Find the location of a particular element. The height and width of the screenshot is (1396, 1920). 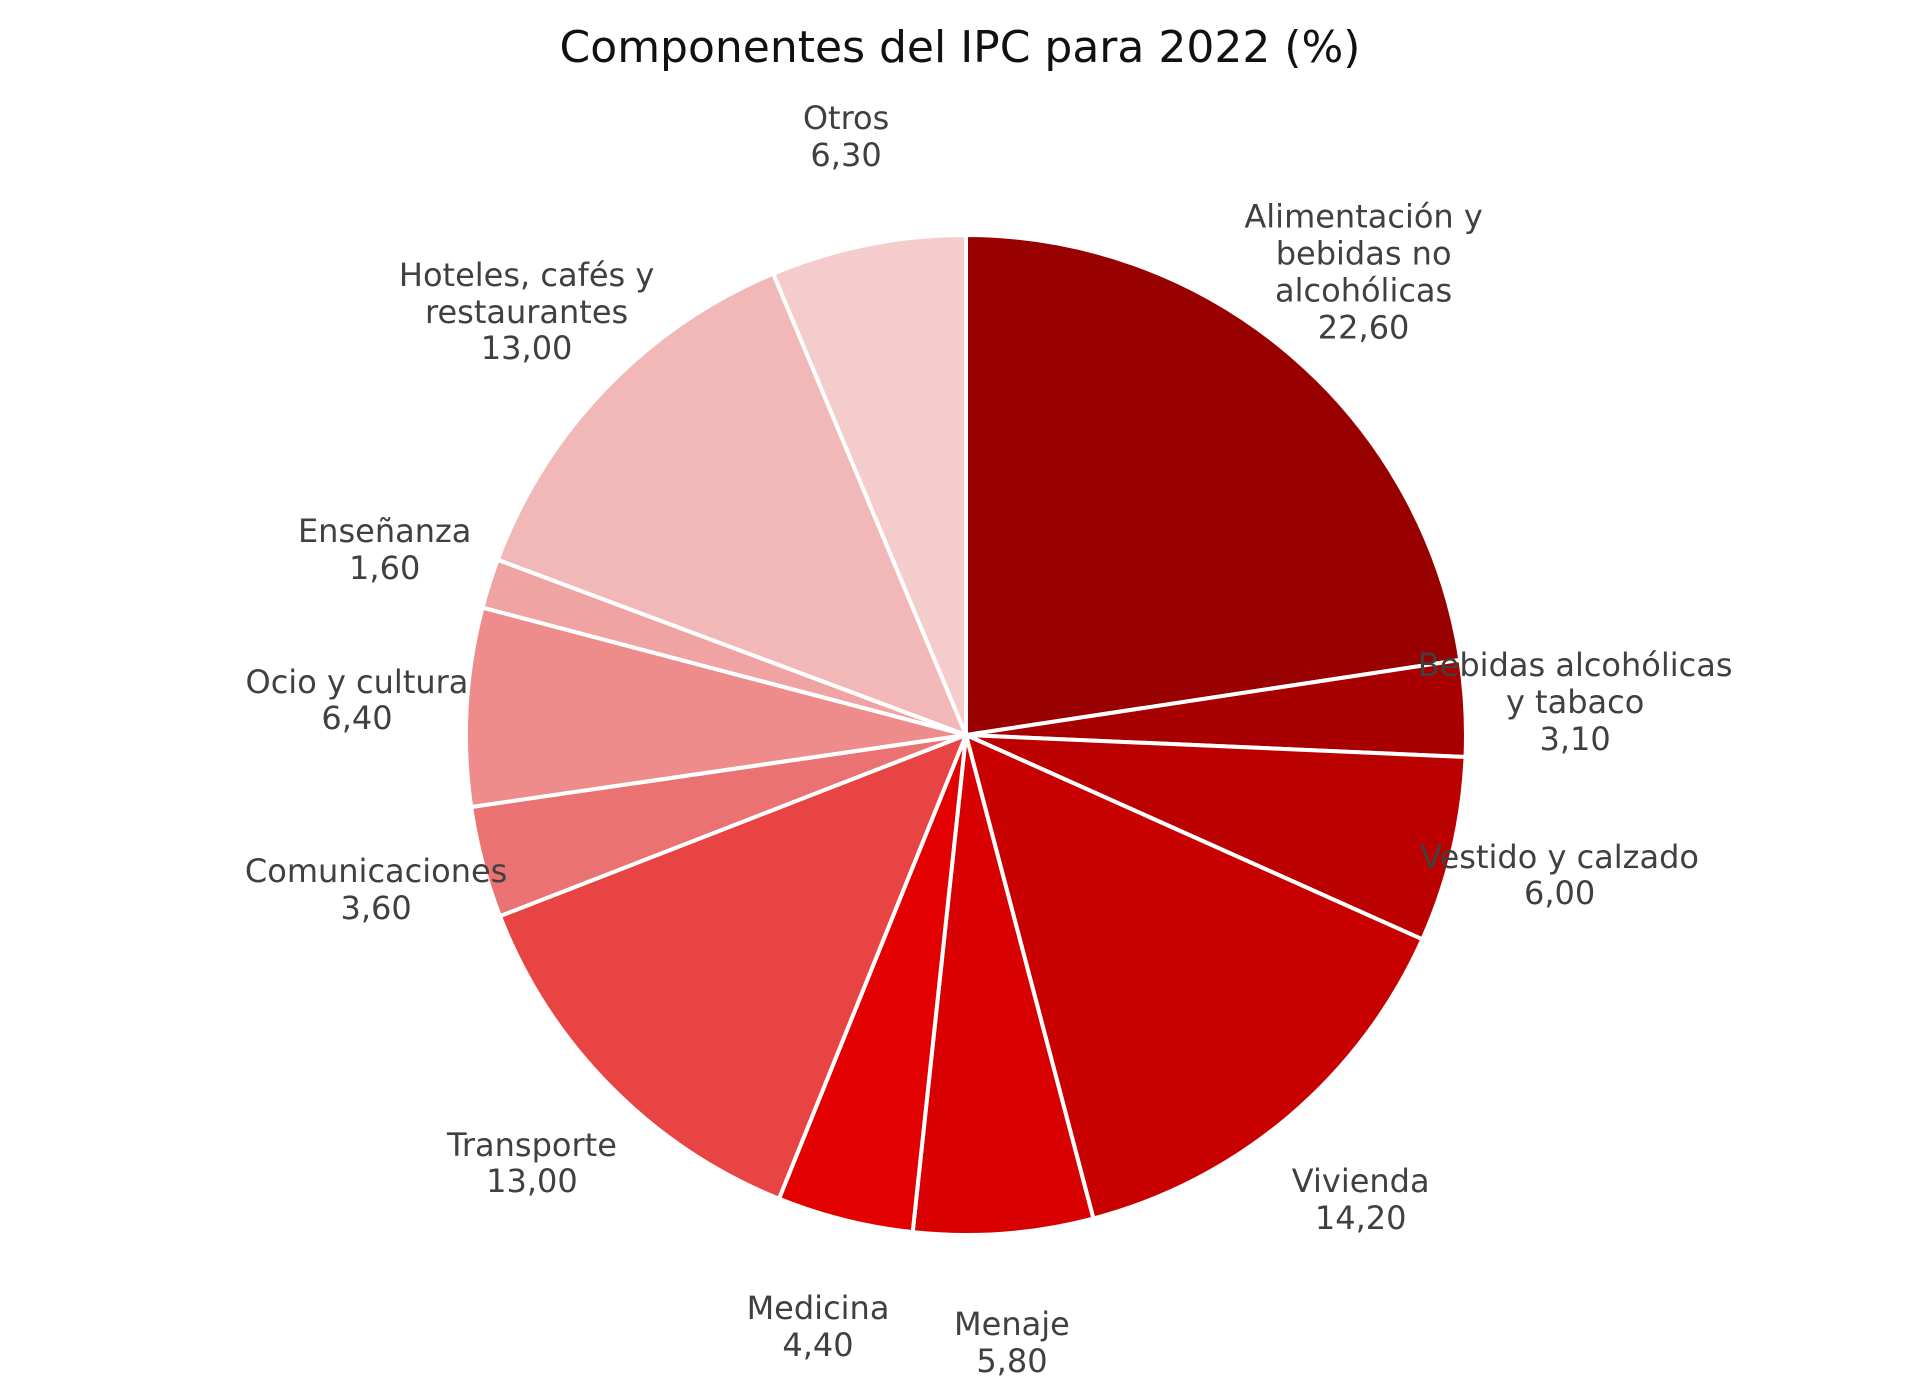

value-label: 6,30 is located at coordinates (846, 154).